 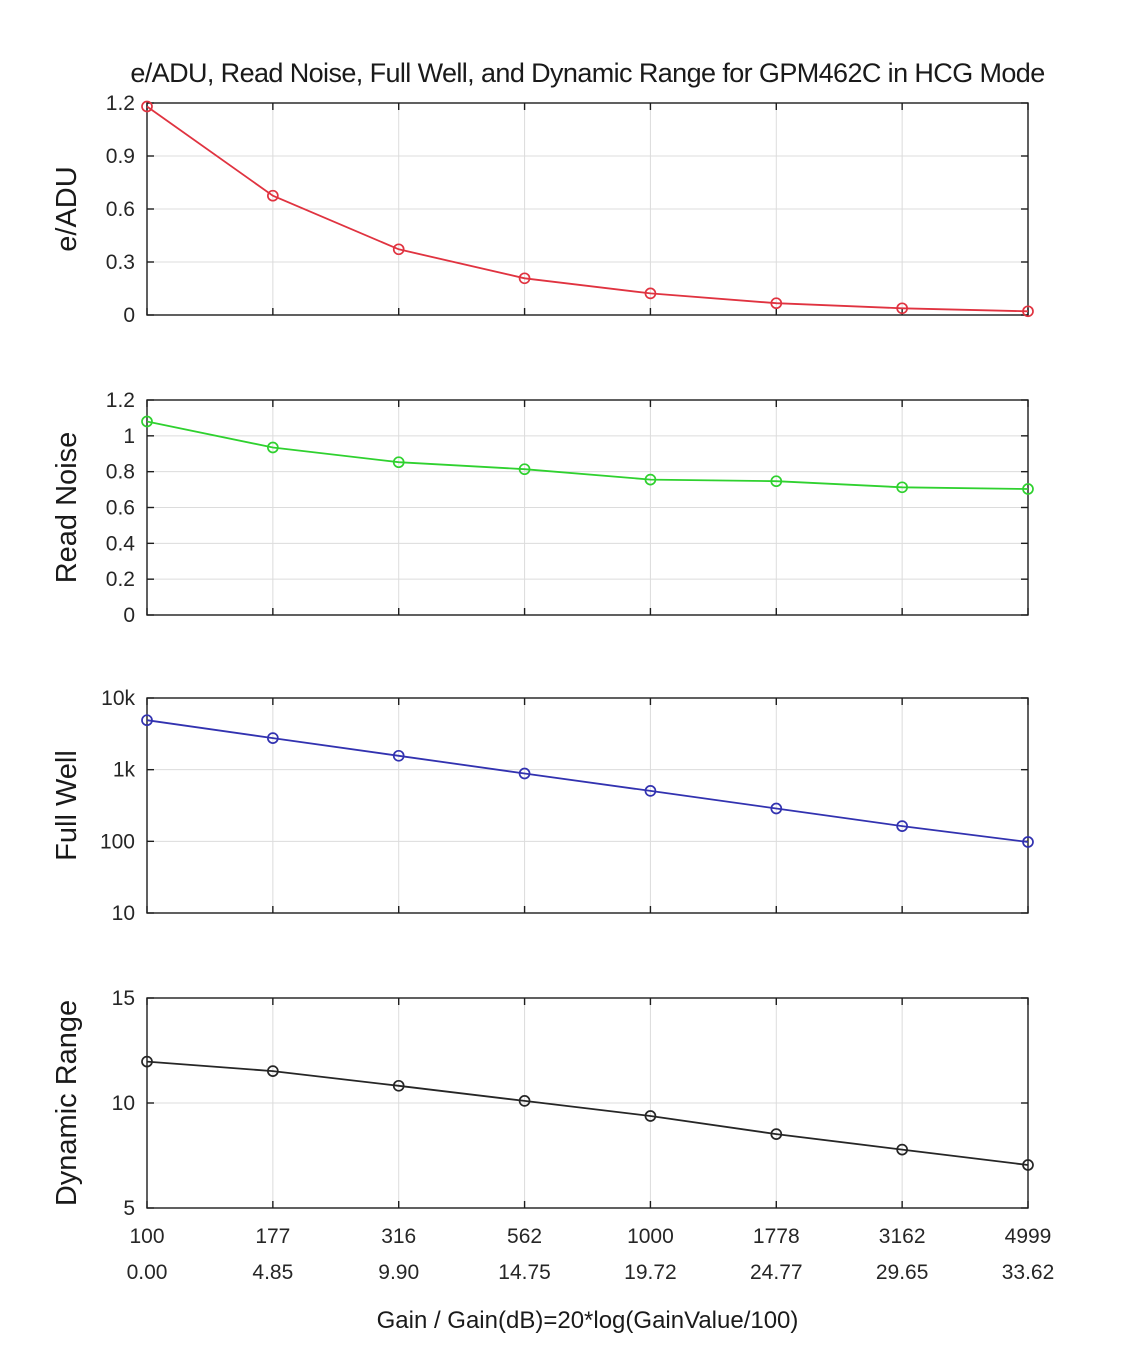 I want to click on x-axis-label: Gain / Gain(dB)=20*log(GainValue/100), so click(x=588, y=1320).